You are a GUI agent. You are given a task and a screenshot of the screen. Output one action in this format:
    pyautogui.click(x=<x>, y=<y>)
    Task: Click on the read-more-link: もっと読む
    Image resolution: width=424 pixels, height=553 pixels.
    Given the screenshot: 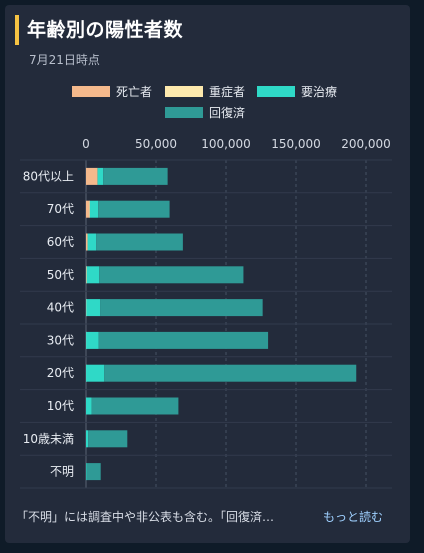 What is the action you would take?
    pyautogui.click(x=353, y=517)
    